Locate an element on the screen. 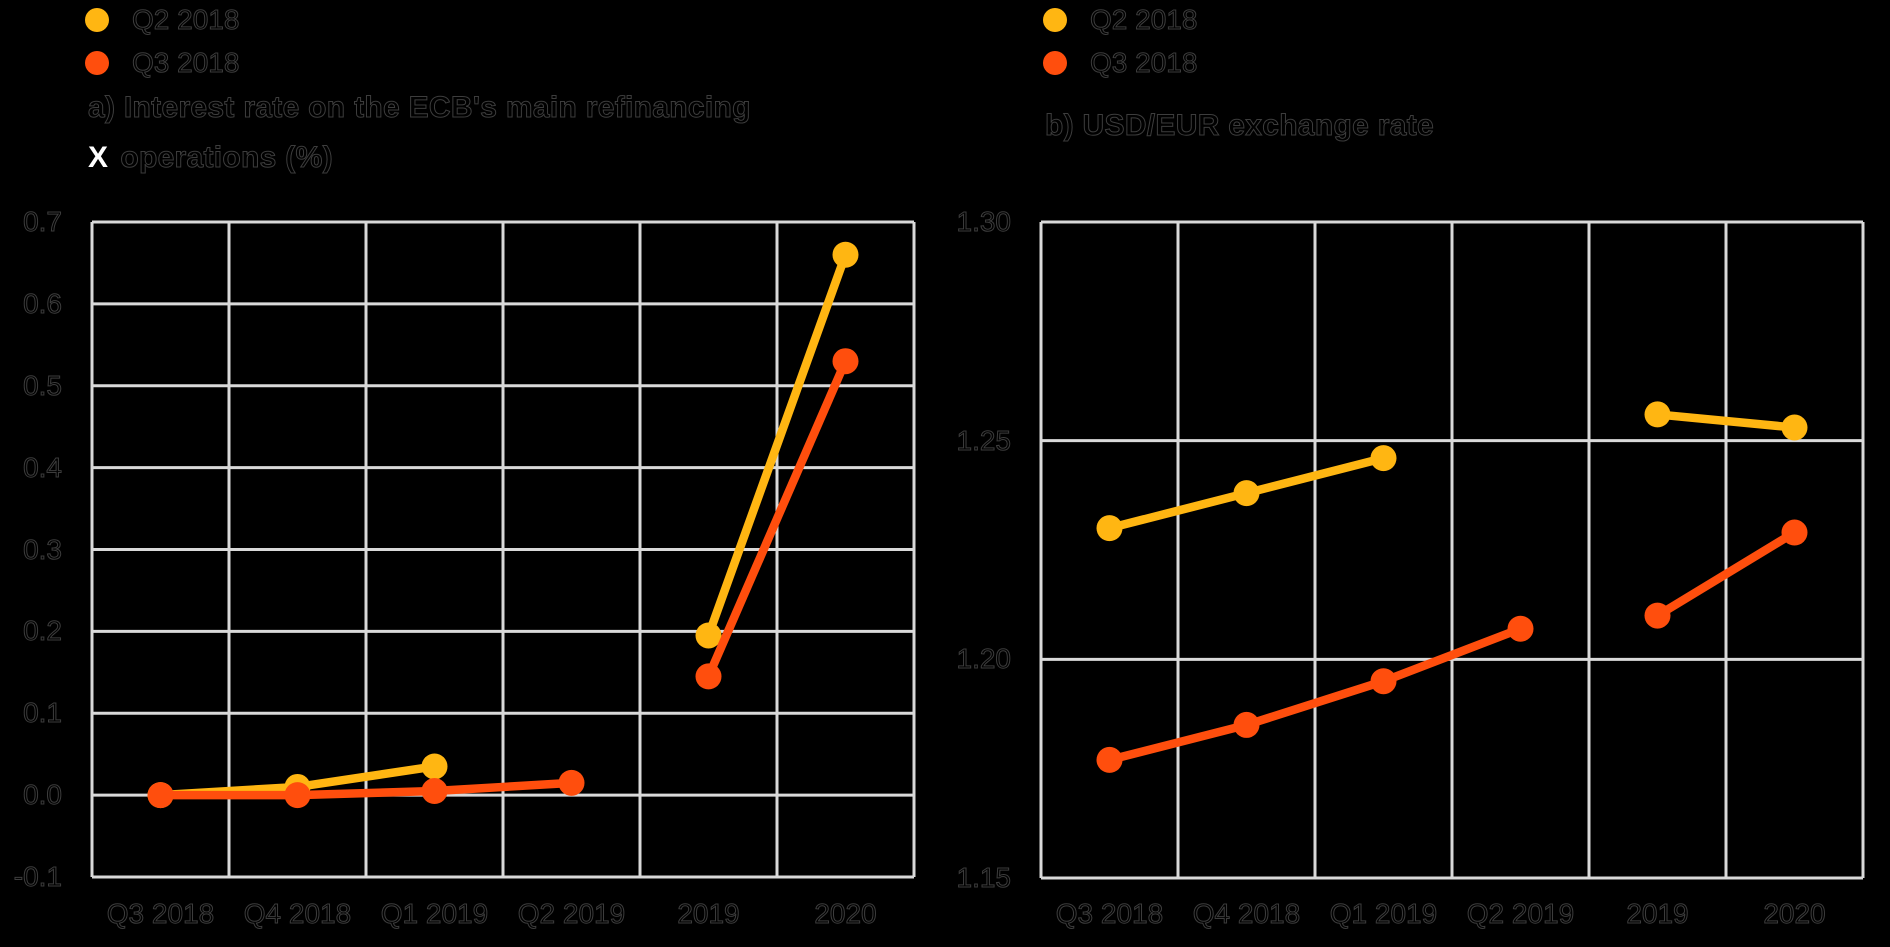 This screenshot has width=1890, height=947. y-axis-tick-label: 0.6 is located at coordinates (43, 303).